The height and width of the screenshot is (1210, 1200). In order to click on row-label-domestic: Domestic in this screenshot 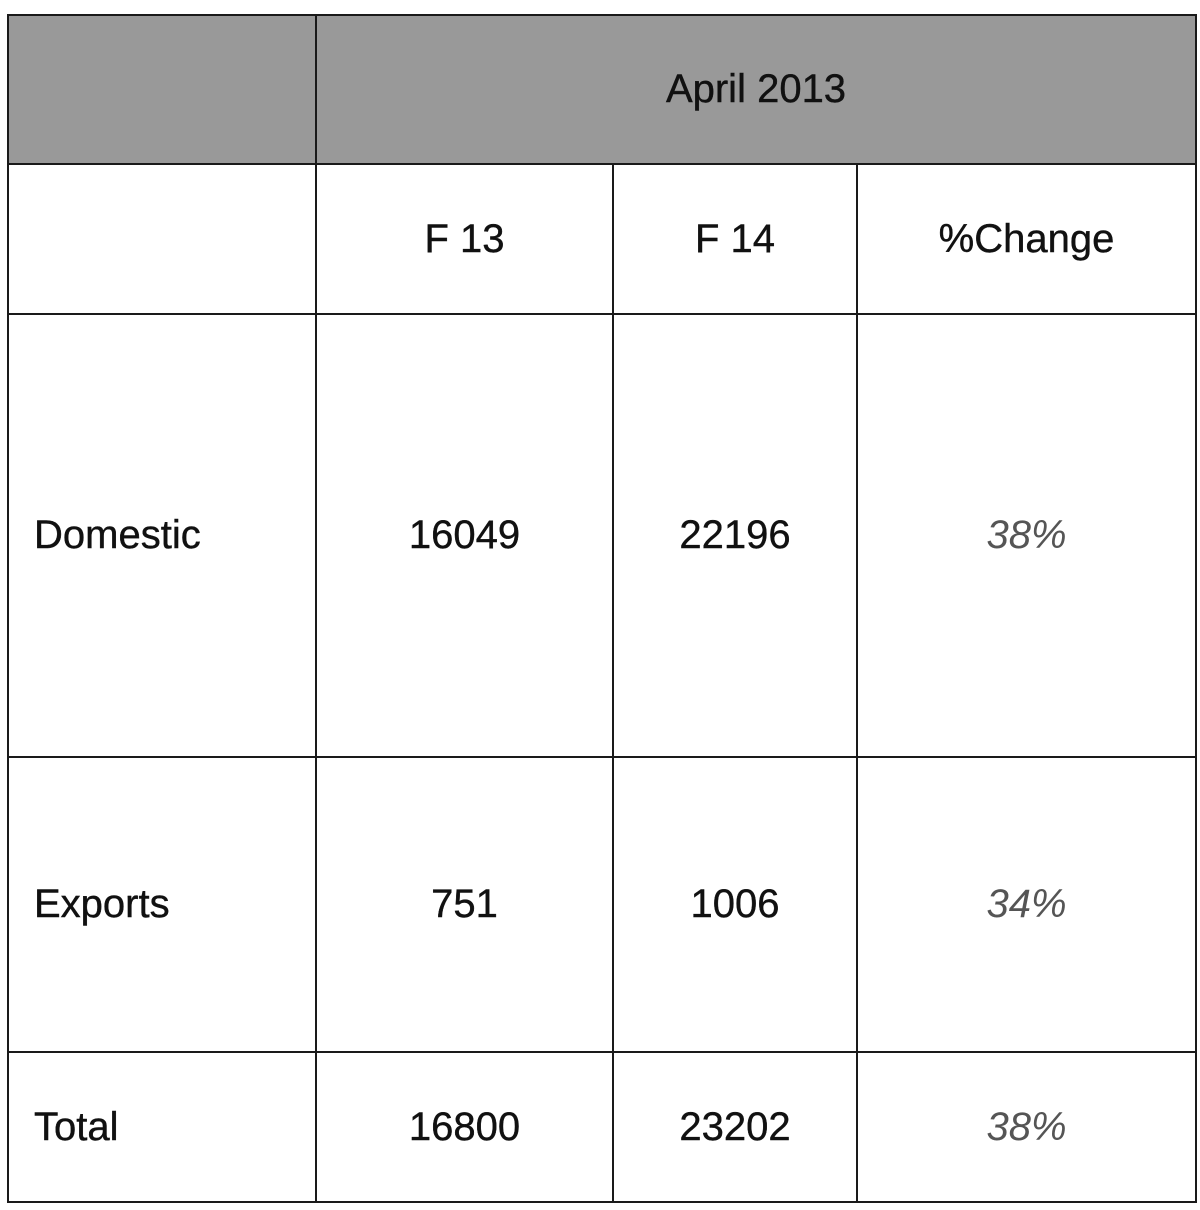, I will do `click(162, 535)`.